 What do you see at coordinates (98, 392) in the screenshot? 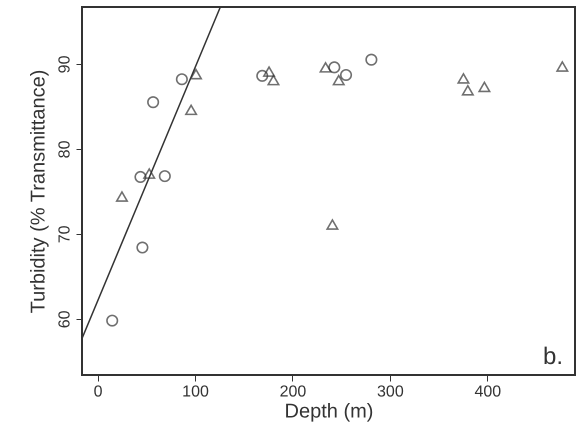
I see `x-tick-label: 0` at bounding box center [98, 392].